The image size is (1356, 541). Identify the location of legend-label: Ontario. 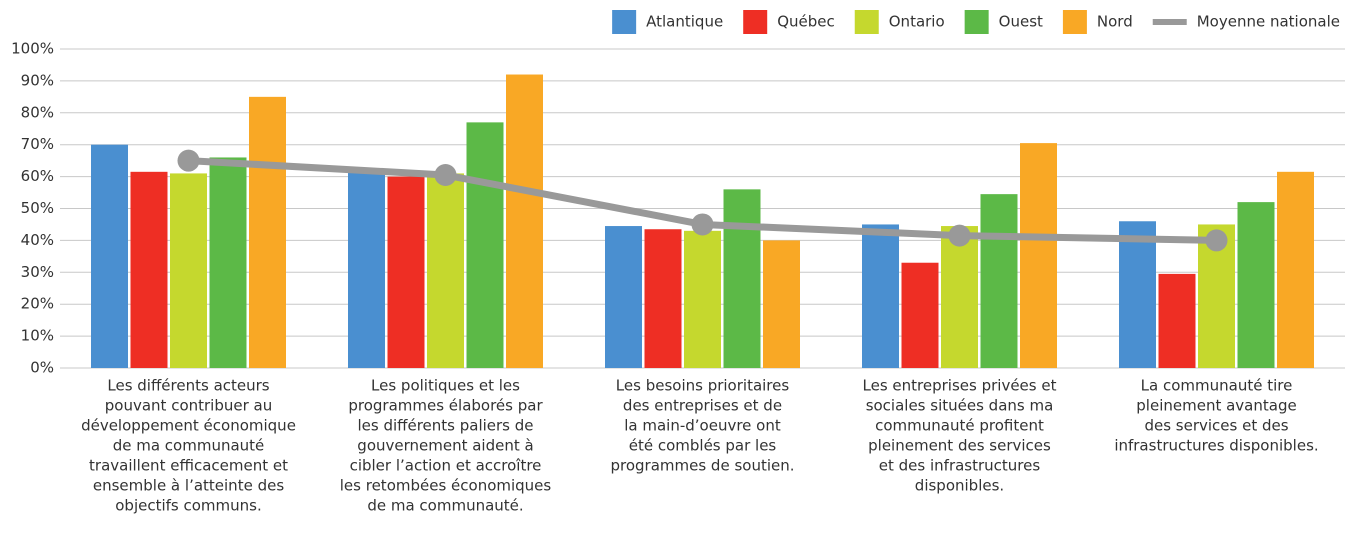
(917, 22).